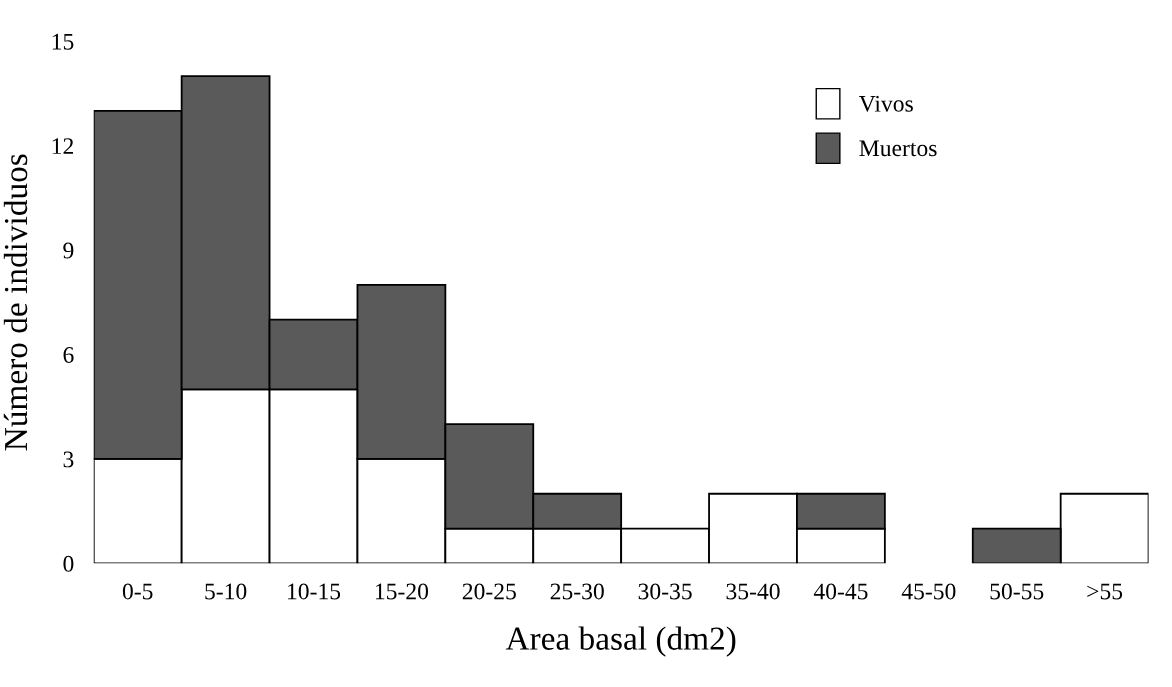  I want to click on x-tick-label: 20-25, so click(489, 591).